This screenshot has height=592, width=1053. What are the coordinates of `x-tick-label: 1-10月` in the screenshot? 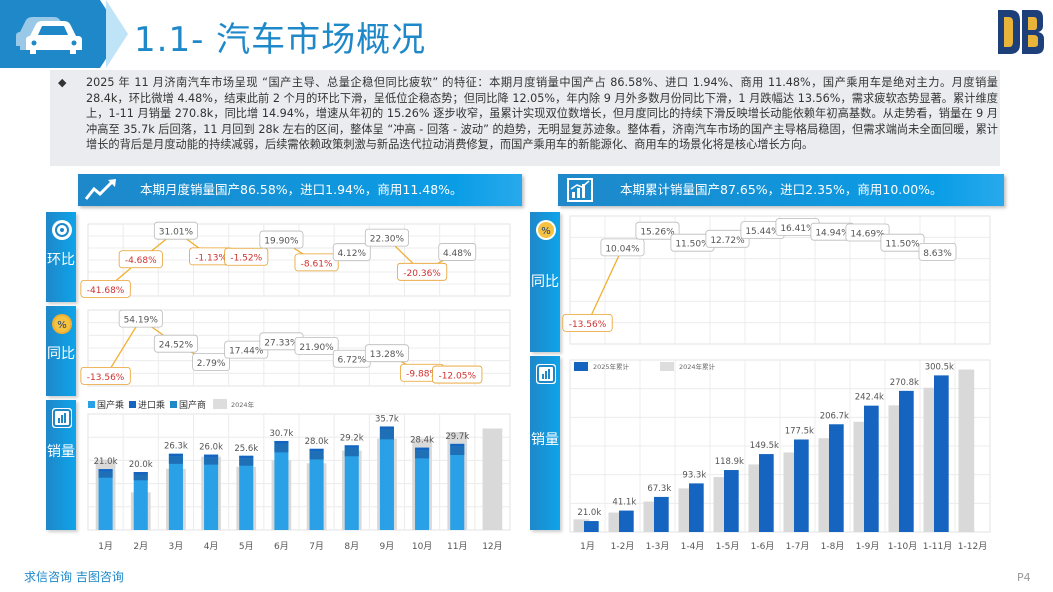 It's located at (902, 546).